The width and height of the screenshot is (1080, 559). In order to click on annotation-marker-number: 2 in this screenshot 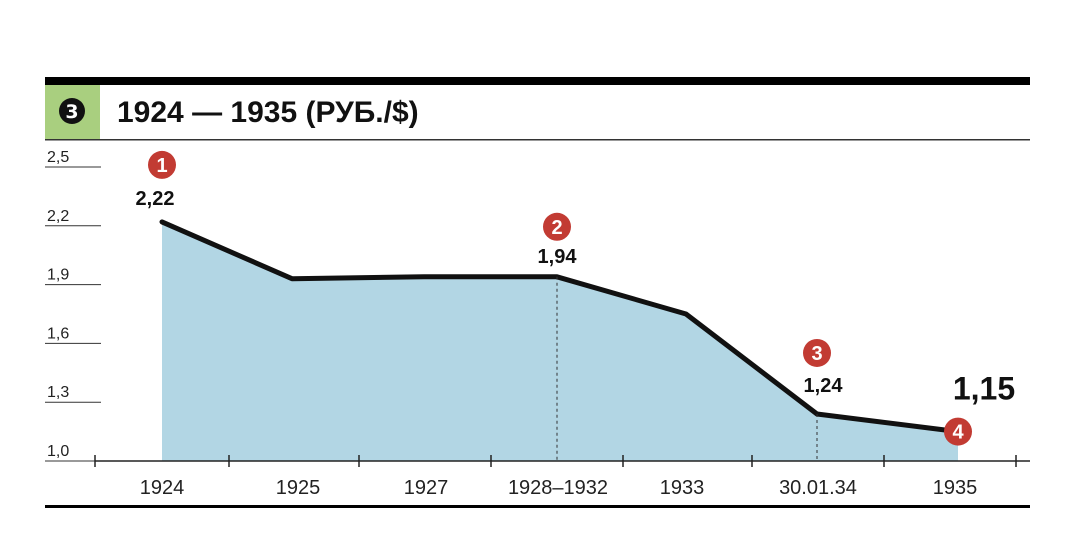, I will do `click(556, 228)`.